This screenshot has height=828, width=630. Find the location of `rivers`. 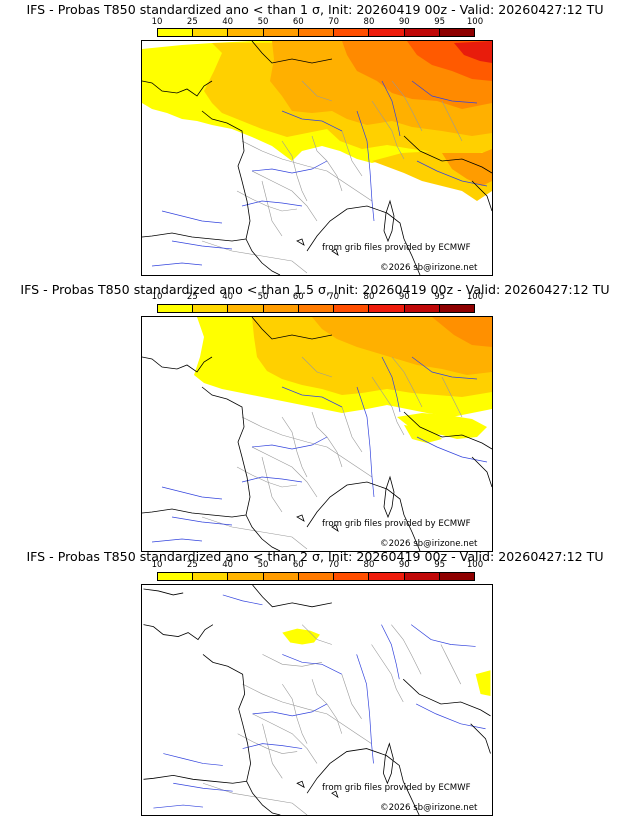

rivers is located at coordinates (319, 173).